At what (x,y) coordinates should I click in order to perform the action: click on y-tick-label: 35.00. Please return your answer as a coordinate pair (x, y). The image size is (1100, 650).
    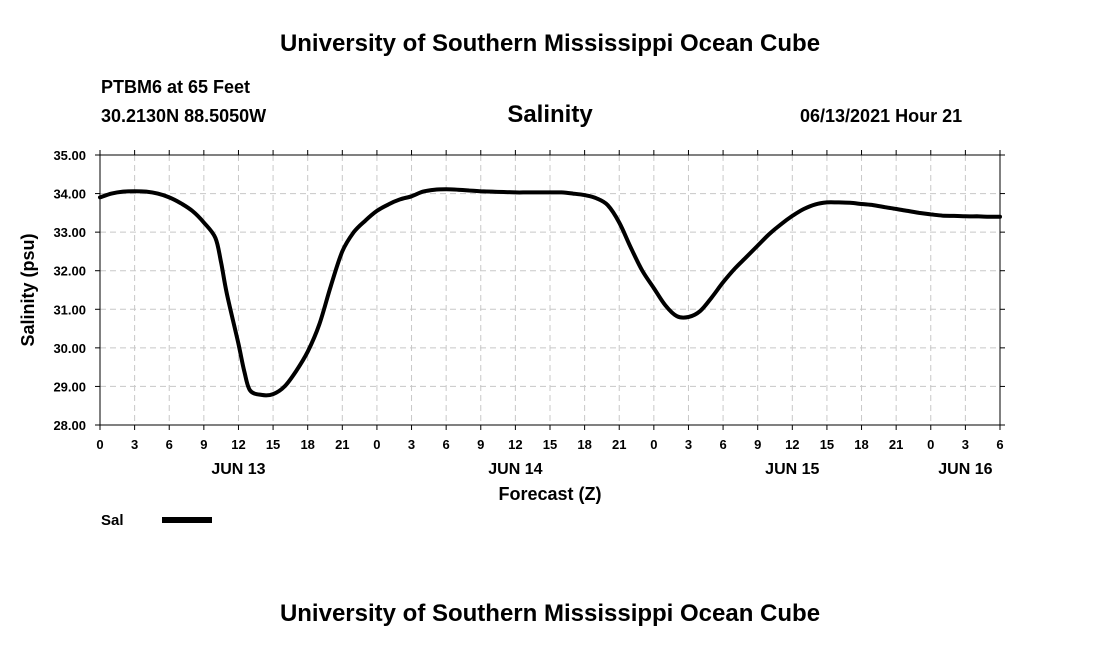
    Looking at the image, I should click on (69, 155).